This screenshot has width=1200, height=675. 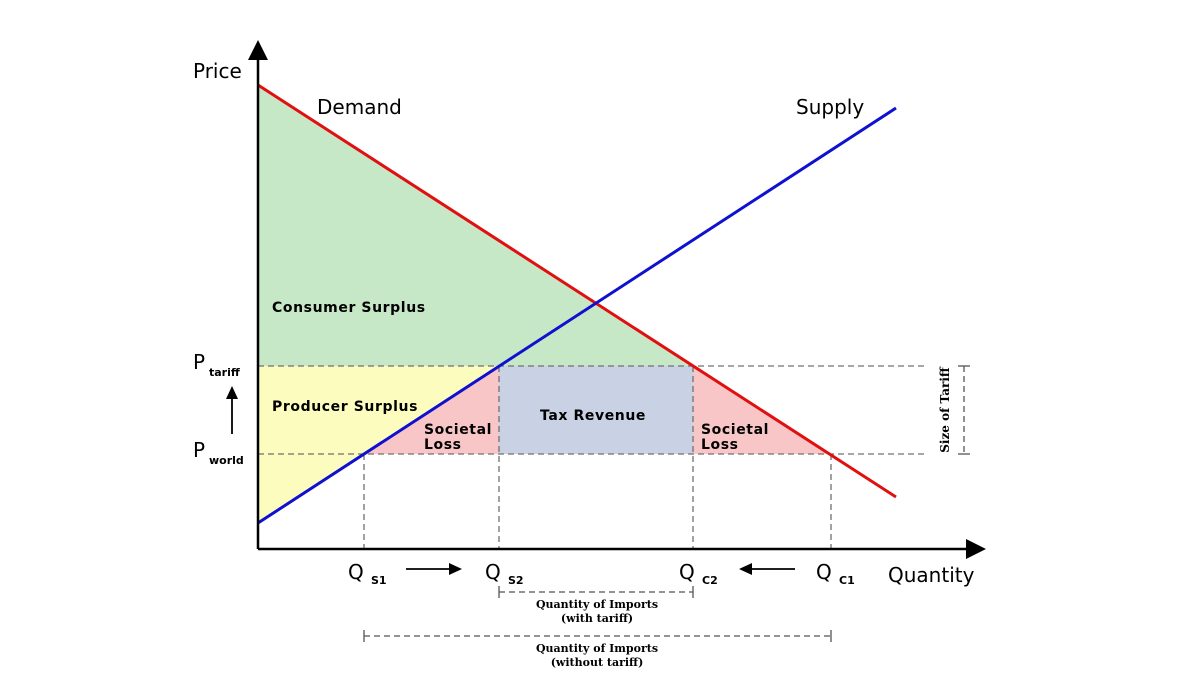 I want to click on svg-text: S1, so click(x=379, y=580).